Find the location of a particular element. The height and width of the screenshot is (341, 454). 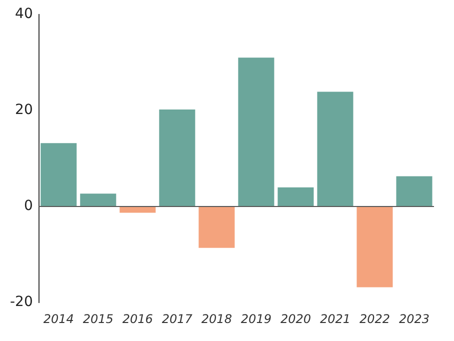

x-tick-label: 2018 is located at coordinates (216, 319).